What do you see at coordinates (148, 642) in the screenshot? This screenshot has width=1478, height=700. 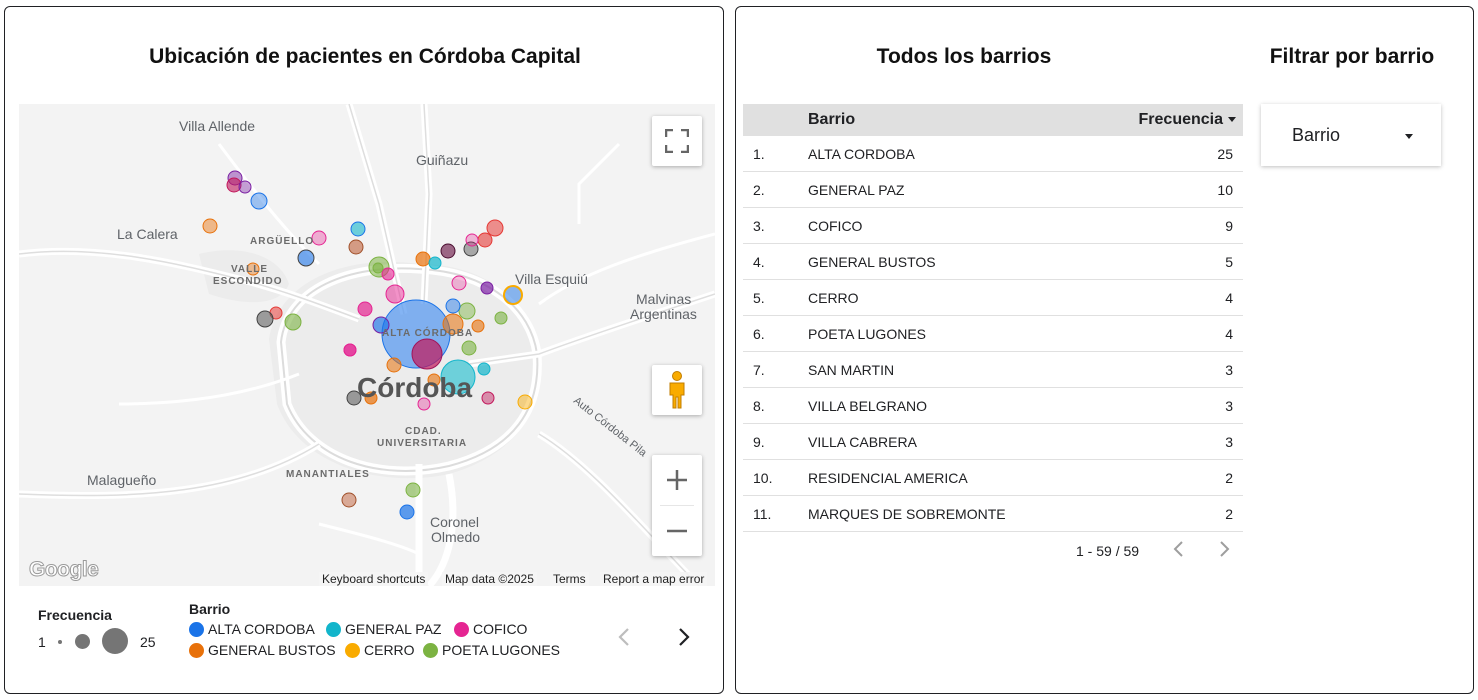 I see `legend-frequency-max: 25` at bounding box center [148, 642].